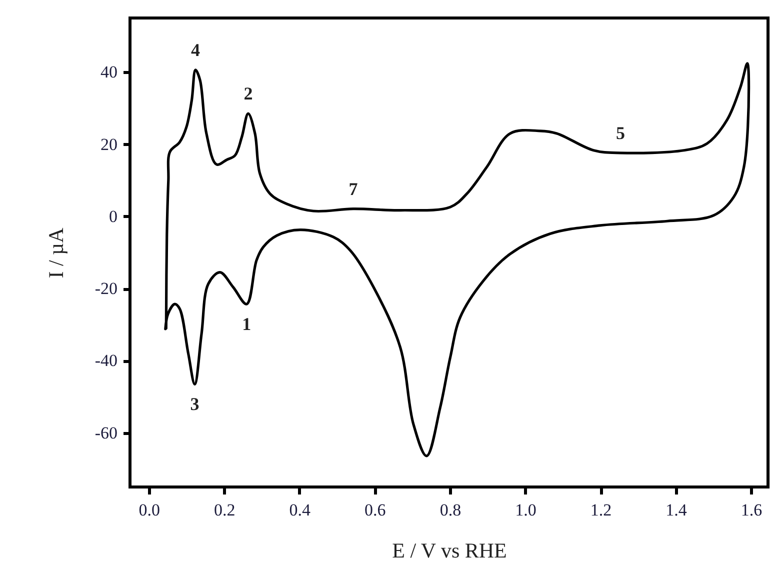 This screenshot has width=770, height=584. I want to click on x-tick-label: 1.0, so click(525, 510).